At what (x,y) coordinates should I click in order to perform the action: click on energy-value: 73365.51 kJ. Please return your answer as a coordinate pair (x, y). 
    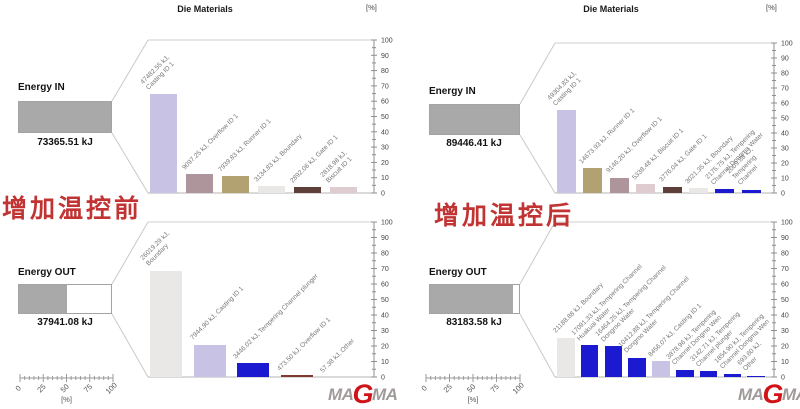
    Looking at the image, I should click on (65, 142).